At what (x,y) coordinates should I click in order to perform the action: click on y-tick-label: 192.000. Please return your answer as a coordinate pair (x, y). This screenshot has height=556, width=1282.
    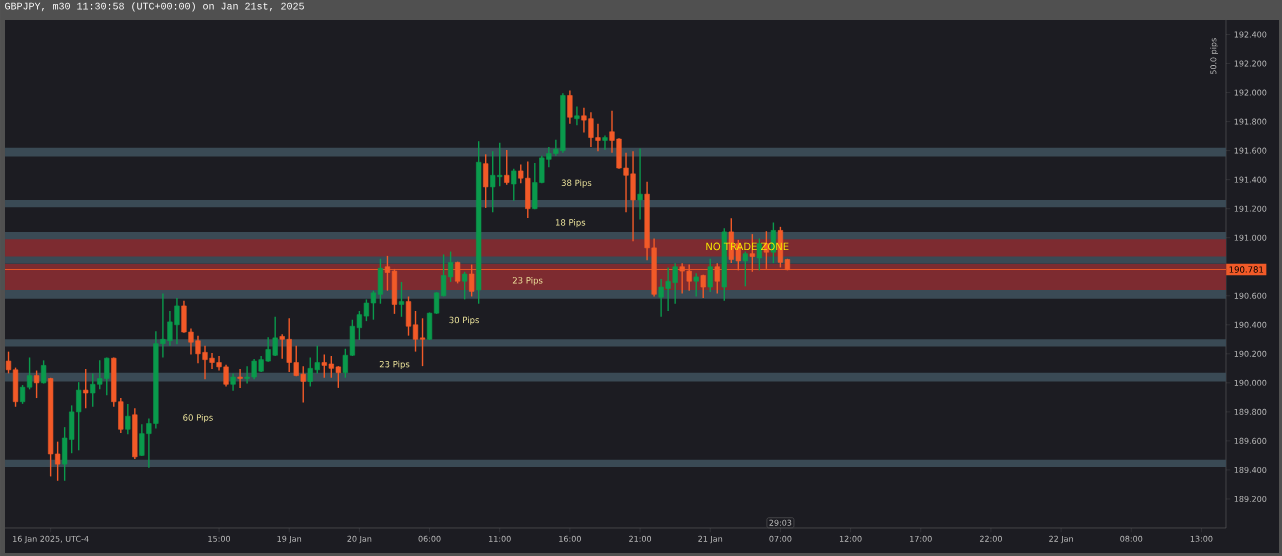
    Looking at the image, I should click on (1250, 92).